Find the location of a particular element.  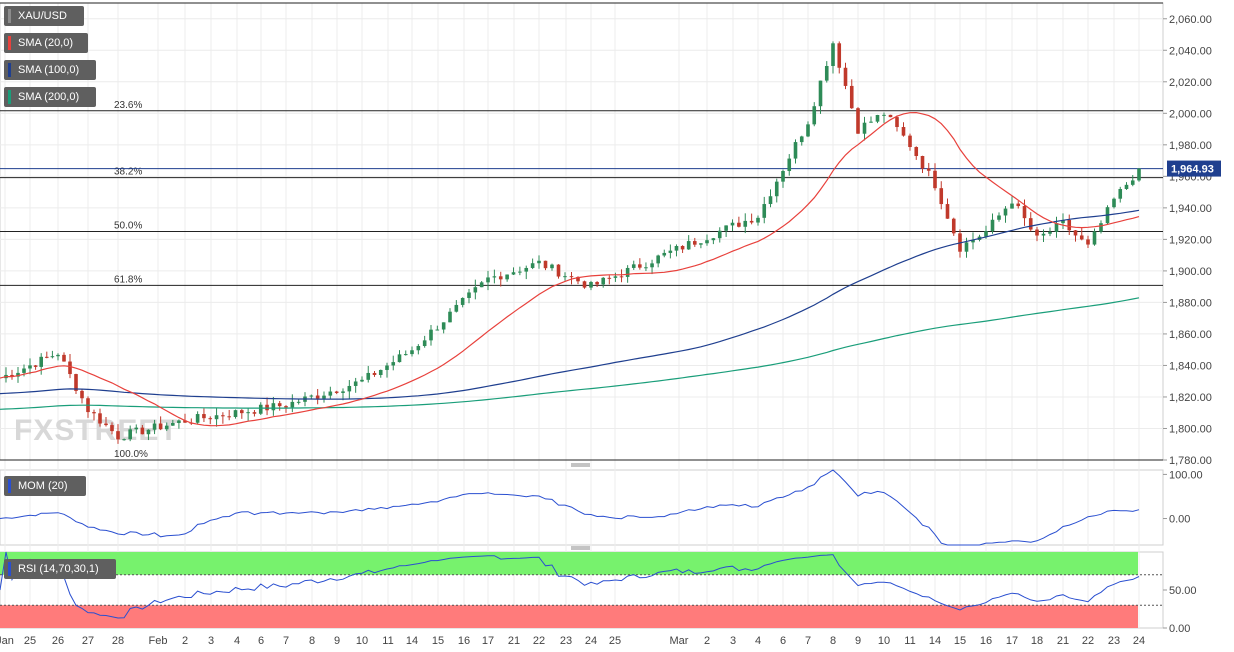

legend-label: MOM (20) is located at coordinates (43, 486).